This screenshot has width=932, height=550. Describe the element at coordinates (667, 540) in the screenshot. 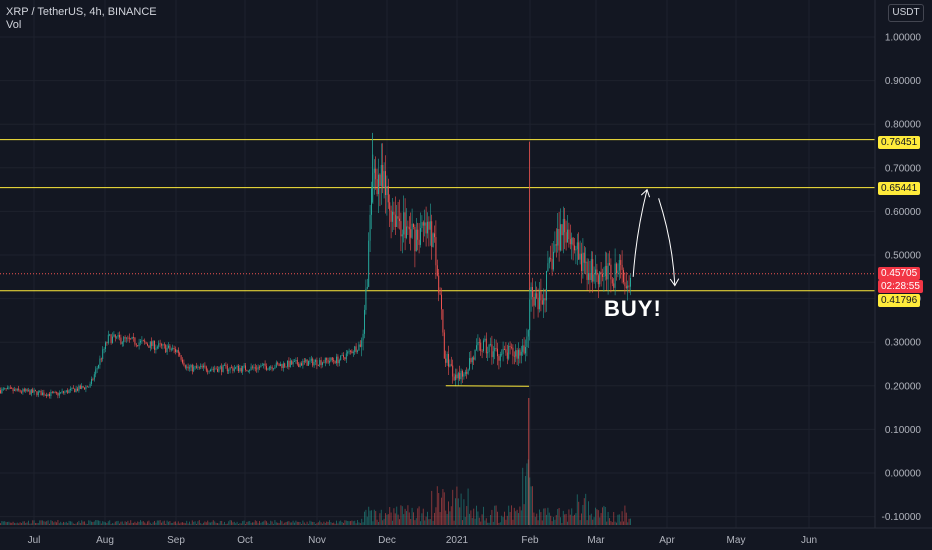

I see `time-tick-label: Apr` at that location.